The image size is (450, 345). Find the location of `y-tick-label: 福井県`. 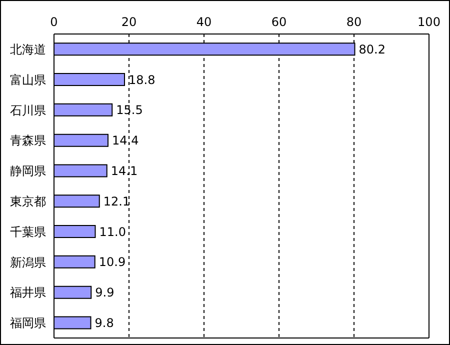

y-tick-label: 福井県 is located at coordinates (28, 293).